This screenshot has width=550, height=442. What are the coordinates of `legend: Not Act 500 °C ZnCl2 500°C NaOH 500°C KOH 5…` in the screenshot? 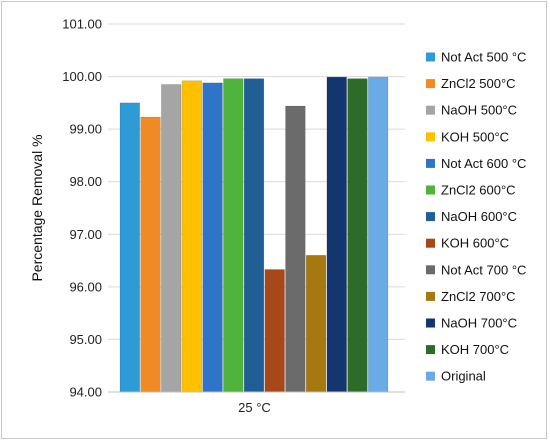 It's located at (476, 217).